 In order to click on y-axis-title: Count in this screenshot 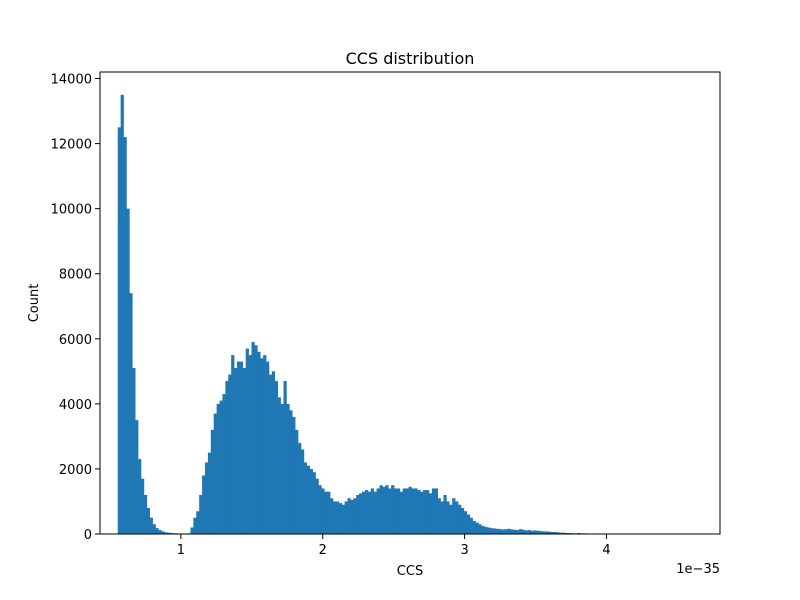, I will do `click(34, 303)`.